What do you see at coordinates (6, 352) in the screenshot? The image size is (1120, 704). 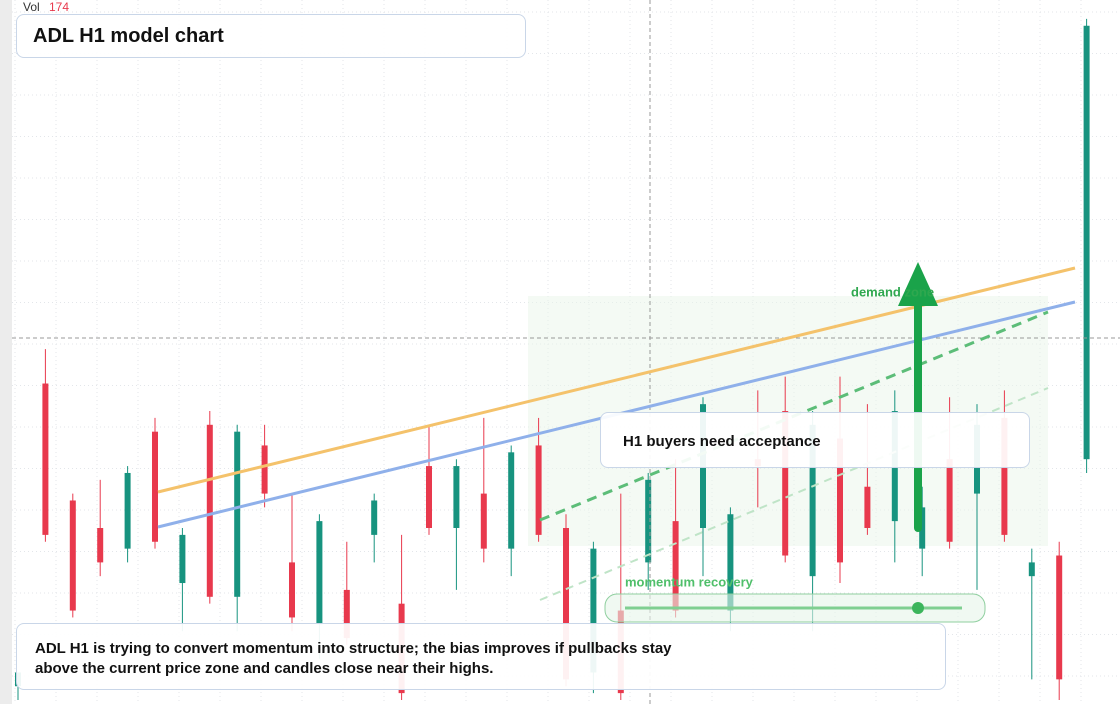 I see `left-strip` at bounding box center [6, 352].